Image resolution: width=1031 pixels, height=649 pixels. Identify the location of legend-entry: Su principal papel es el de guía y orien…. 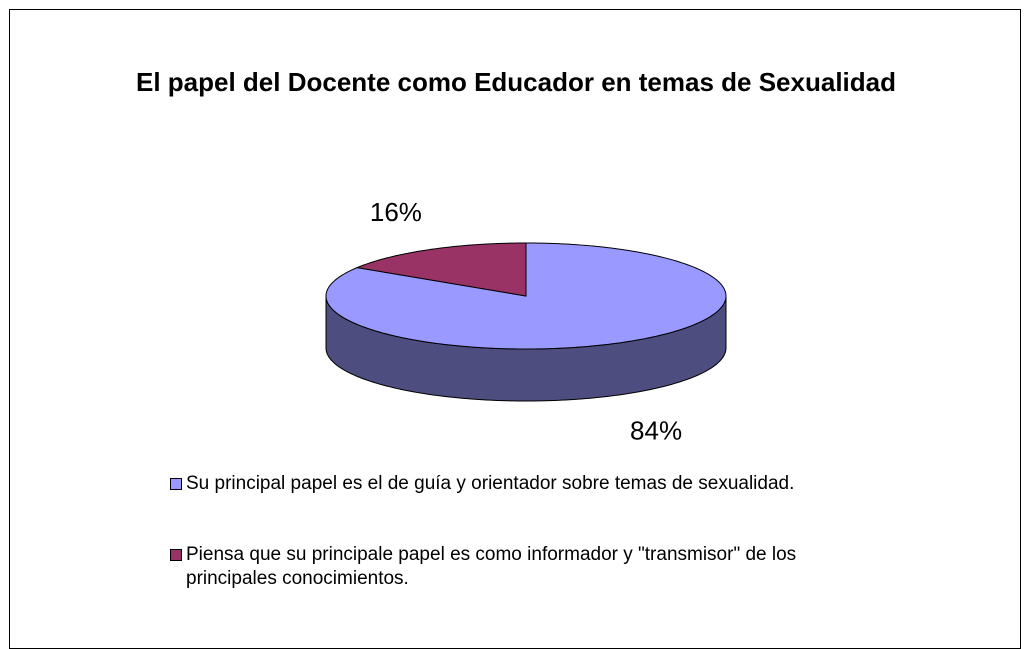
(518, 484).